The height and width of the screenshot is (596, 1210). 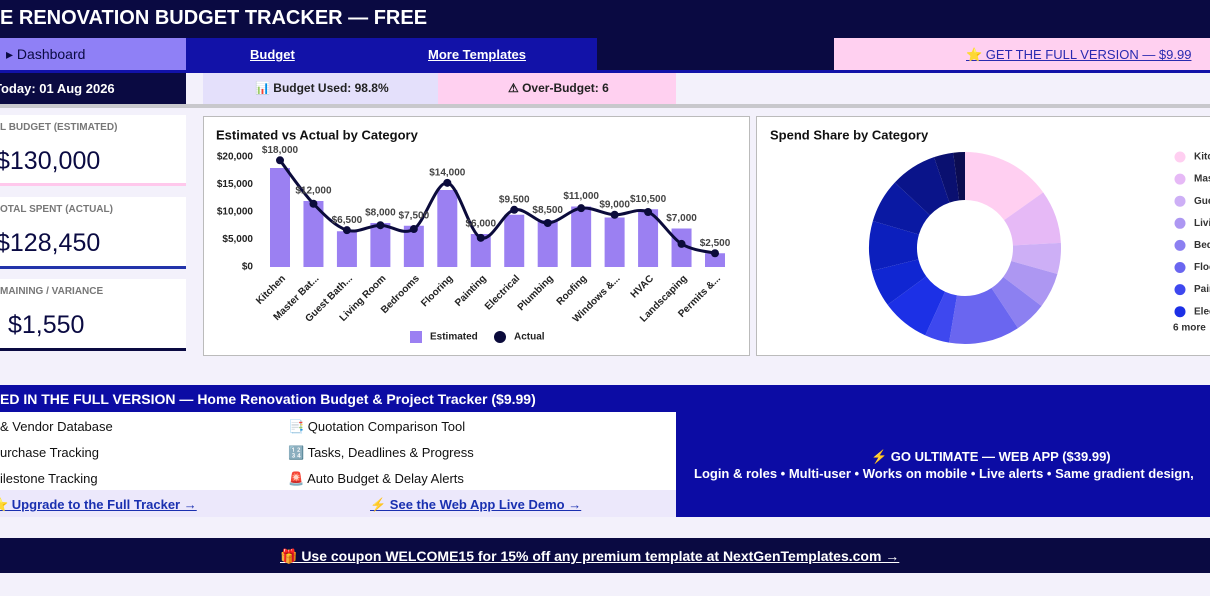 What do you see at coordinates (56, 209) in the screenshot?
I see `kpi-label: OTAL SPENT (ACTUAL)` at bounding box center [56, 209].